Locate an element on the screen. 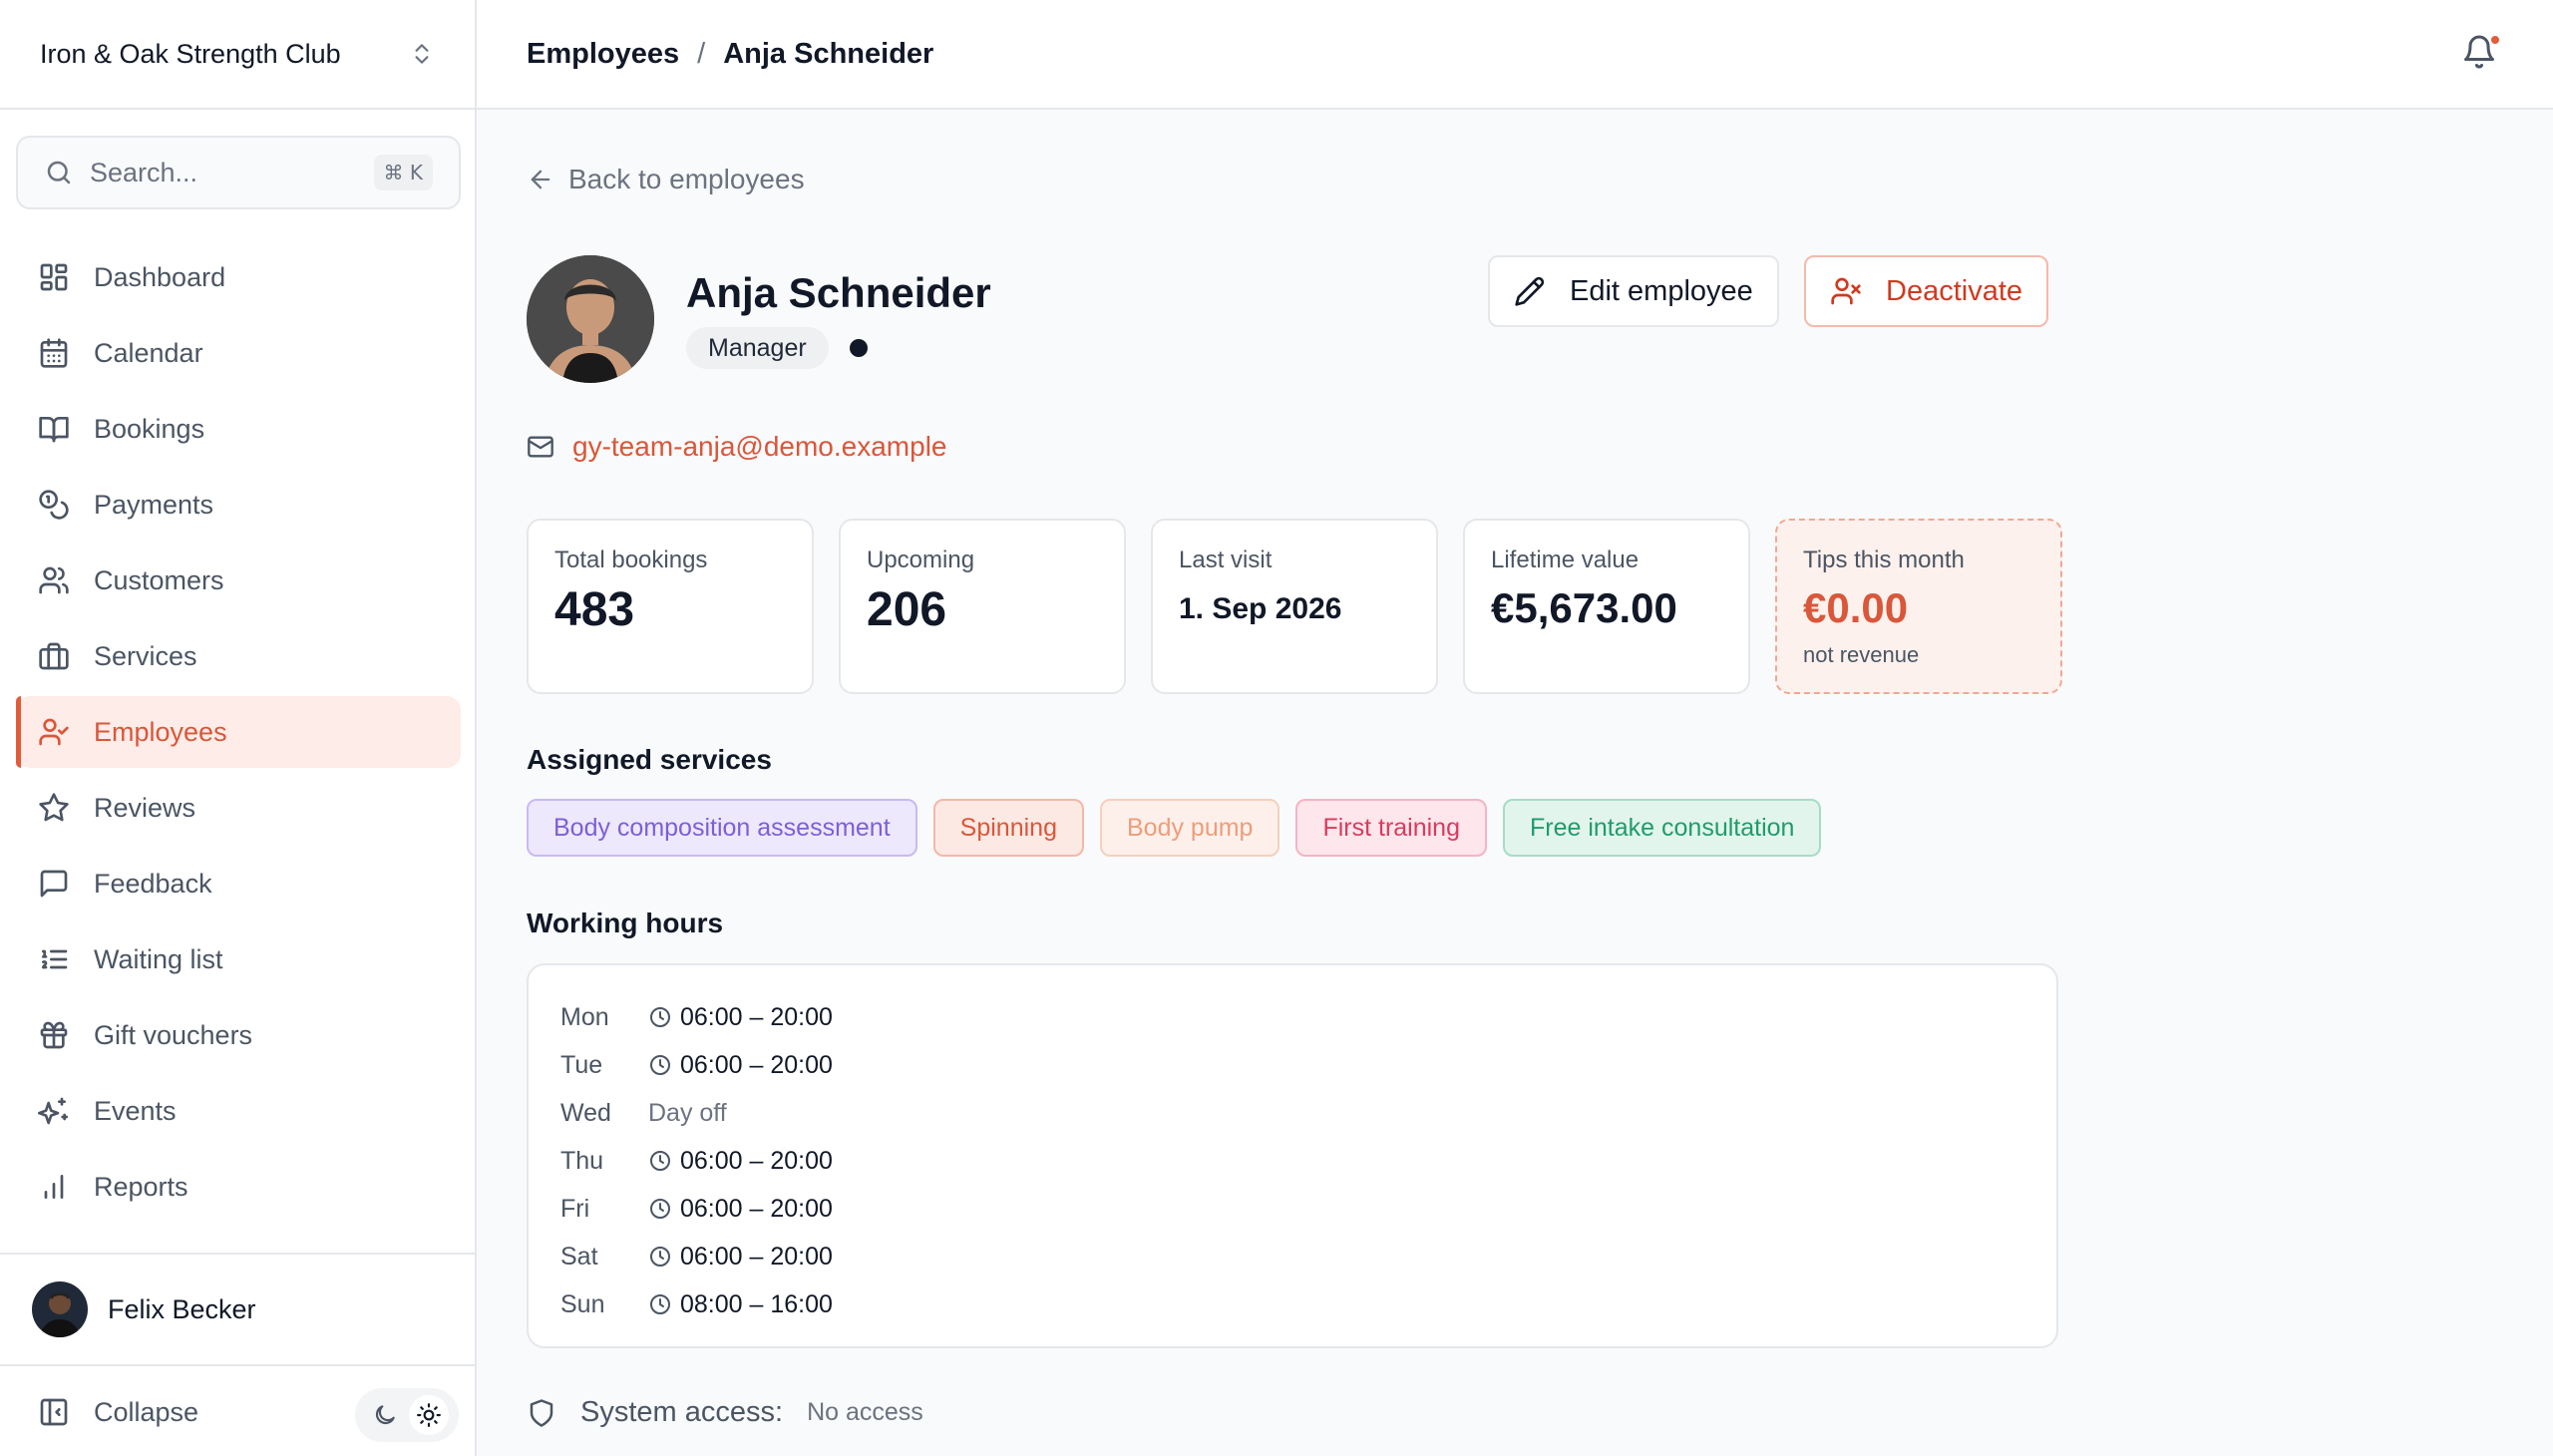 Image resolution: width=2553 pixels, height=1456 pixels. sidebar-item-reports: Reports is located at coordinates (239, 1187).